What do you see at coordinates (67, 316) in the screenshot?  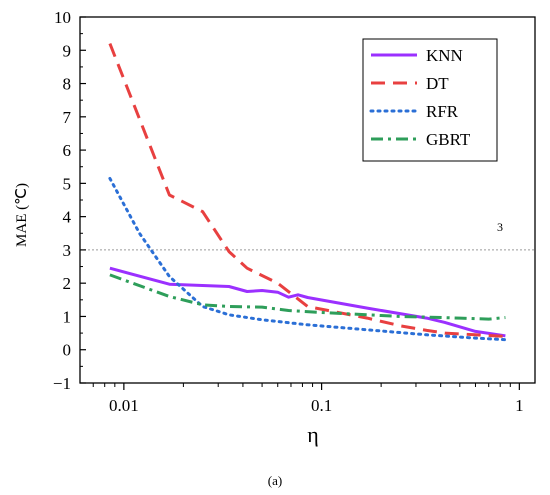 I see `y-tick-label: 1` at bounding box center [67, 316].